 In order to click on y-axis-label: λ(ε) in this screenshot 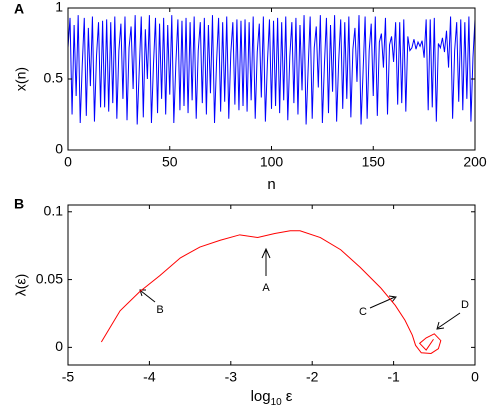, I will do `click(21, 285)`.